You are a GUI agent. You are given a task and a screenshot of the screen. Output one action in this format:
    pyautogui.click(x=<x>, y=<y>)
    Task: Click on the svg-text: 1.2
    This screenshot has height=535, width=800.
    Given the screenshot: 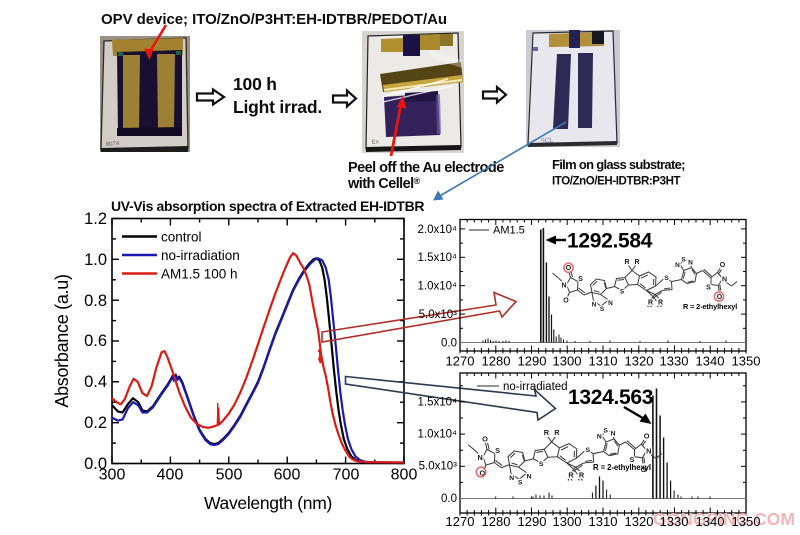 What is the action you would take?
    pyautogui.click(x=95, y=219)
    